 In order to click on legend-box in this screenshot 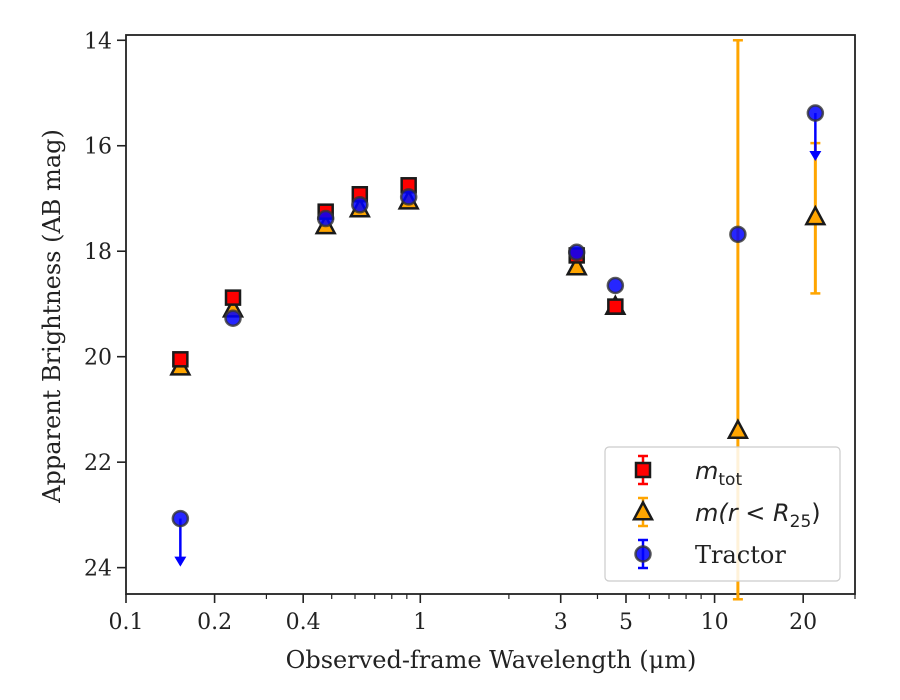, I will do `click(722, 514)`.